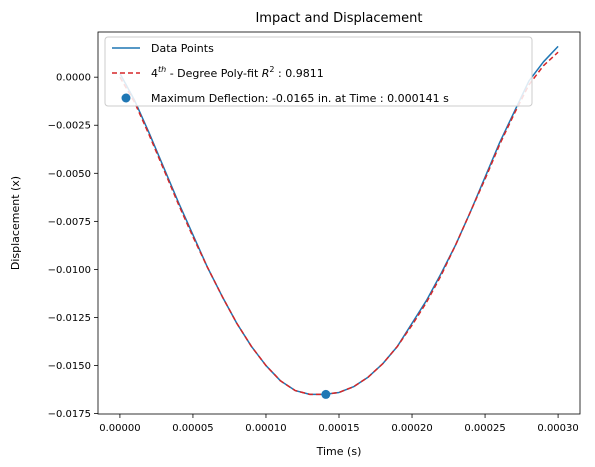 This screenshot has height=467, width=595. Describe the element at coordinates (69, 414) in the screenshot. I see `y-tick-label: −0.0175` at that location.